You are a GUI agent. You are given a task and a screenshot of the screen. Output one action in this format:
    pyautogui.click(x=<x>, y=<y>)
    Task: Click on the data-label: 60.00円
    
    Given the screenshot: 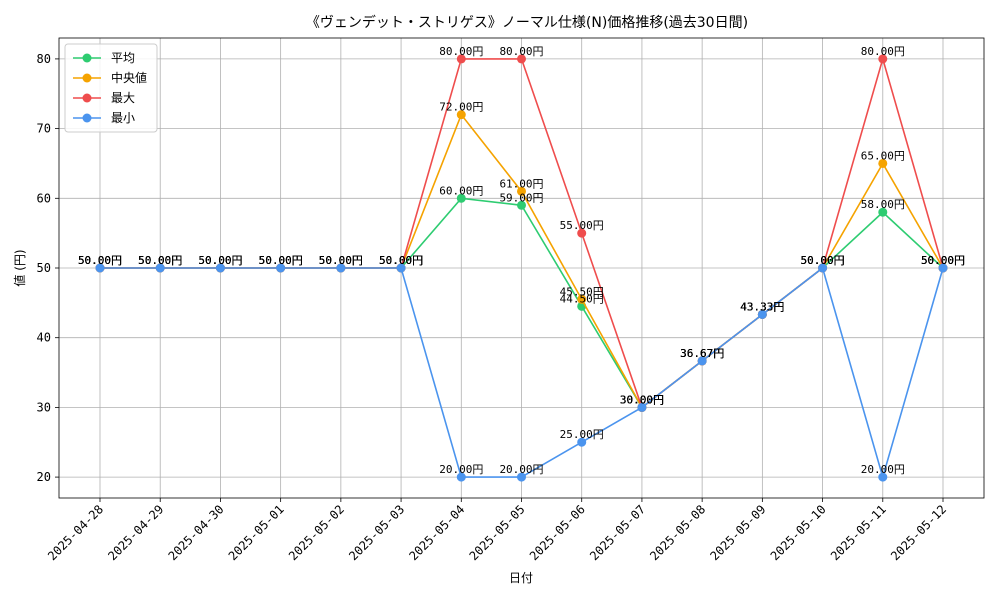 What is the action you would take?
    pyautogui.click(x=461, y=190)
    